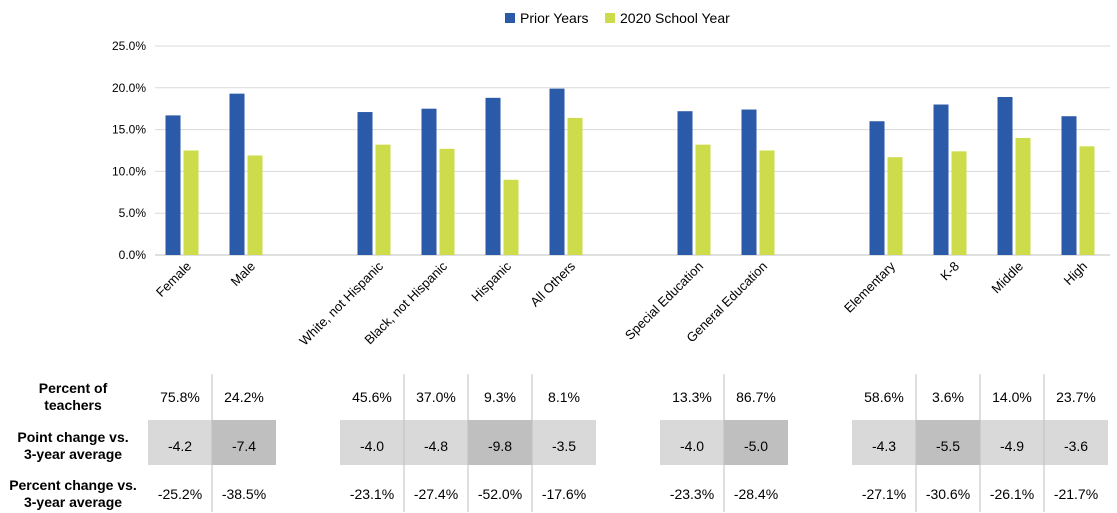 Image resolution: width=1117 pixels, height=513 pixels. I want to click on table-cell-0-8: 58.6%, so click(884, 397).